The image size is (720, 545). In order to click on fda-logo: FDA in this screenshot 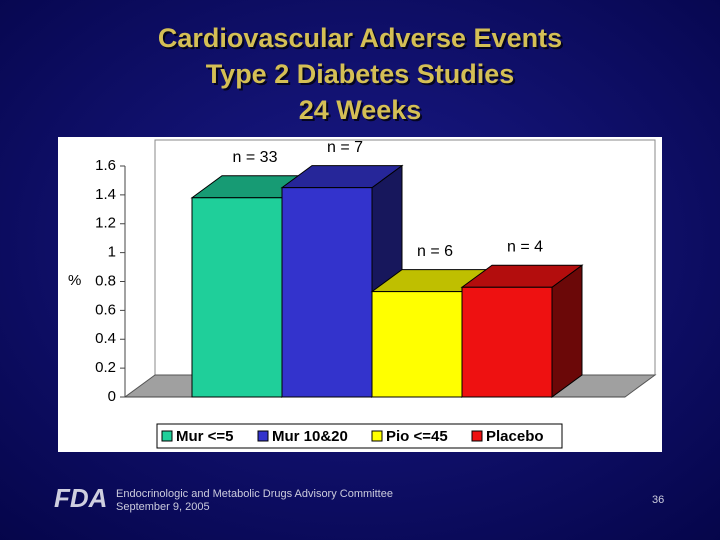, I will do `click(80, 498)`.